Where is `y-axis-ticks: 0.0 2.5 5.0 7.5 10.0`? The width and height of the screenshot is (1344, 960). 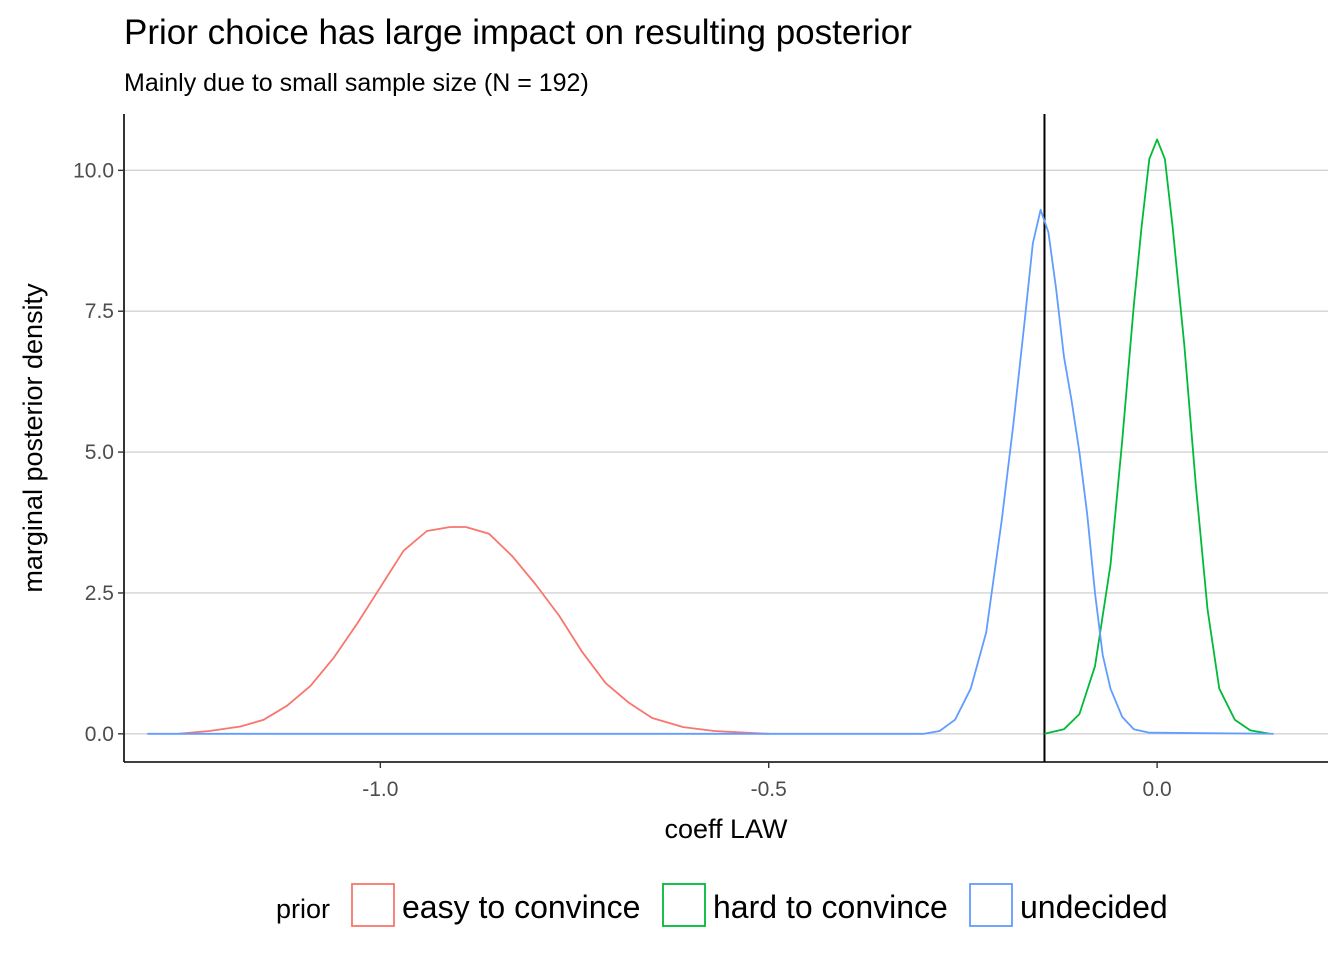
y-axis-ticks: 0.0 2.5 5.0 7.5 10.0 is located at coordinates (98, 452).